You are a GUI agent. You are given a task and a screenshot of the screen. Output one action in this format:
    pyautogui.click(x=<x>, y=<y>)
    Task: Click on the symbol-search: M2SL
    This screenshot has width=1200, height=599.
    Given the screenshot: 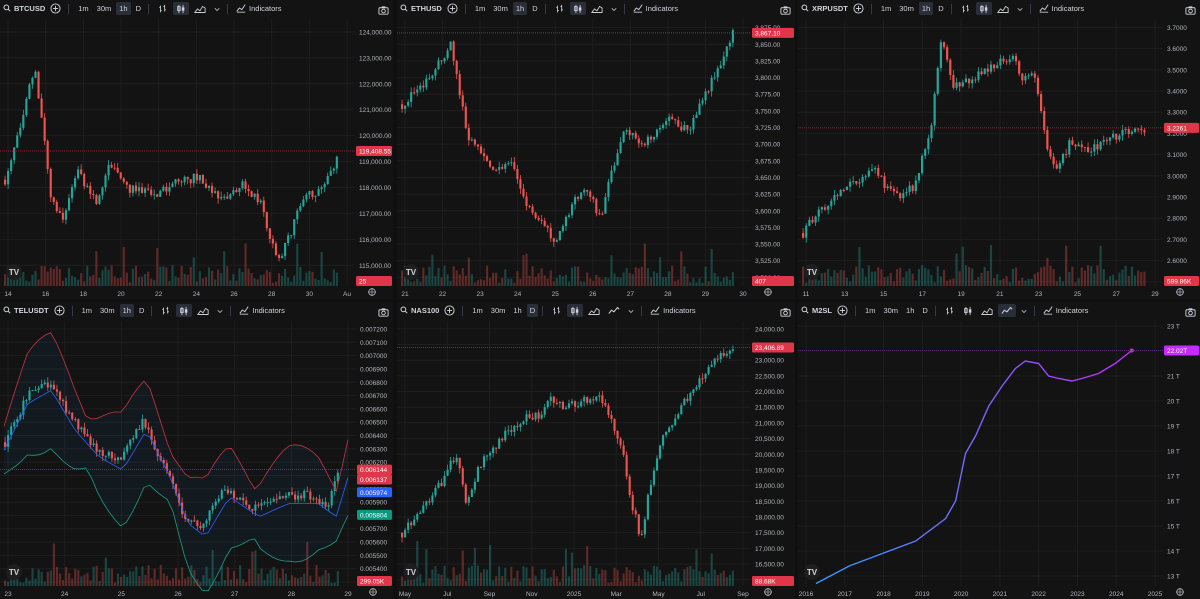 What is the action you would take?
    pyautogui.click(x=815, y=310)
    